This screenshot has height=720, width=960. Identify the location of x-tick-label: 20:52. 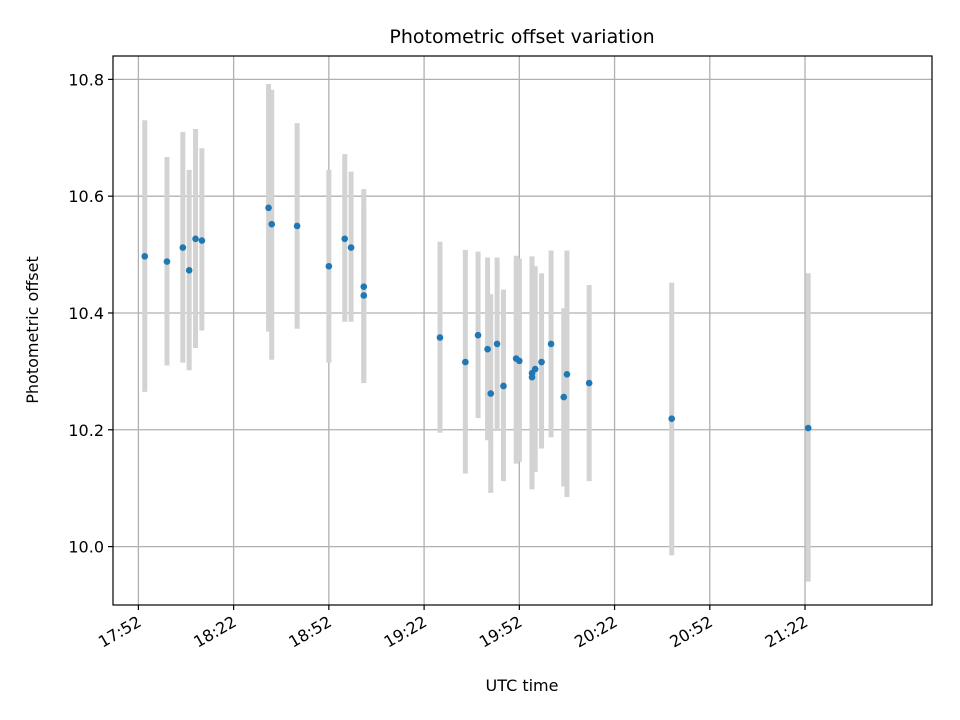
(690, 632).